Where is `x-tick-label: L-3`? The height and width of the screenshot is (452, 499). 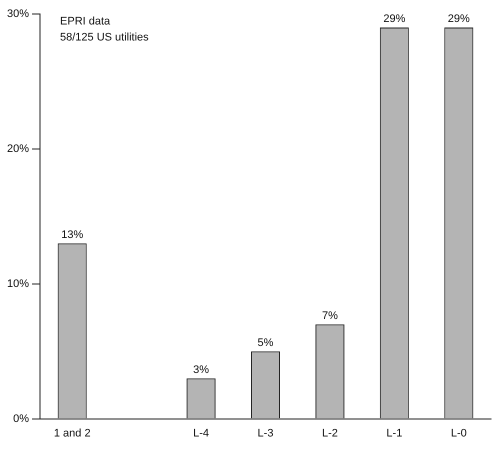 x-tick-label: L-3 is located at coordinates (266, 433).